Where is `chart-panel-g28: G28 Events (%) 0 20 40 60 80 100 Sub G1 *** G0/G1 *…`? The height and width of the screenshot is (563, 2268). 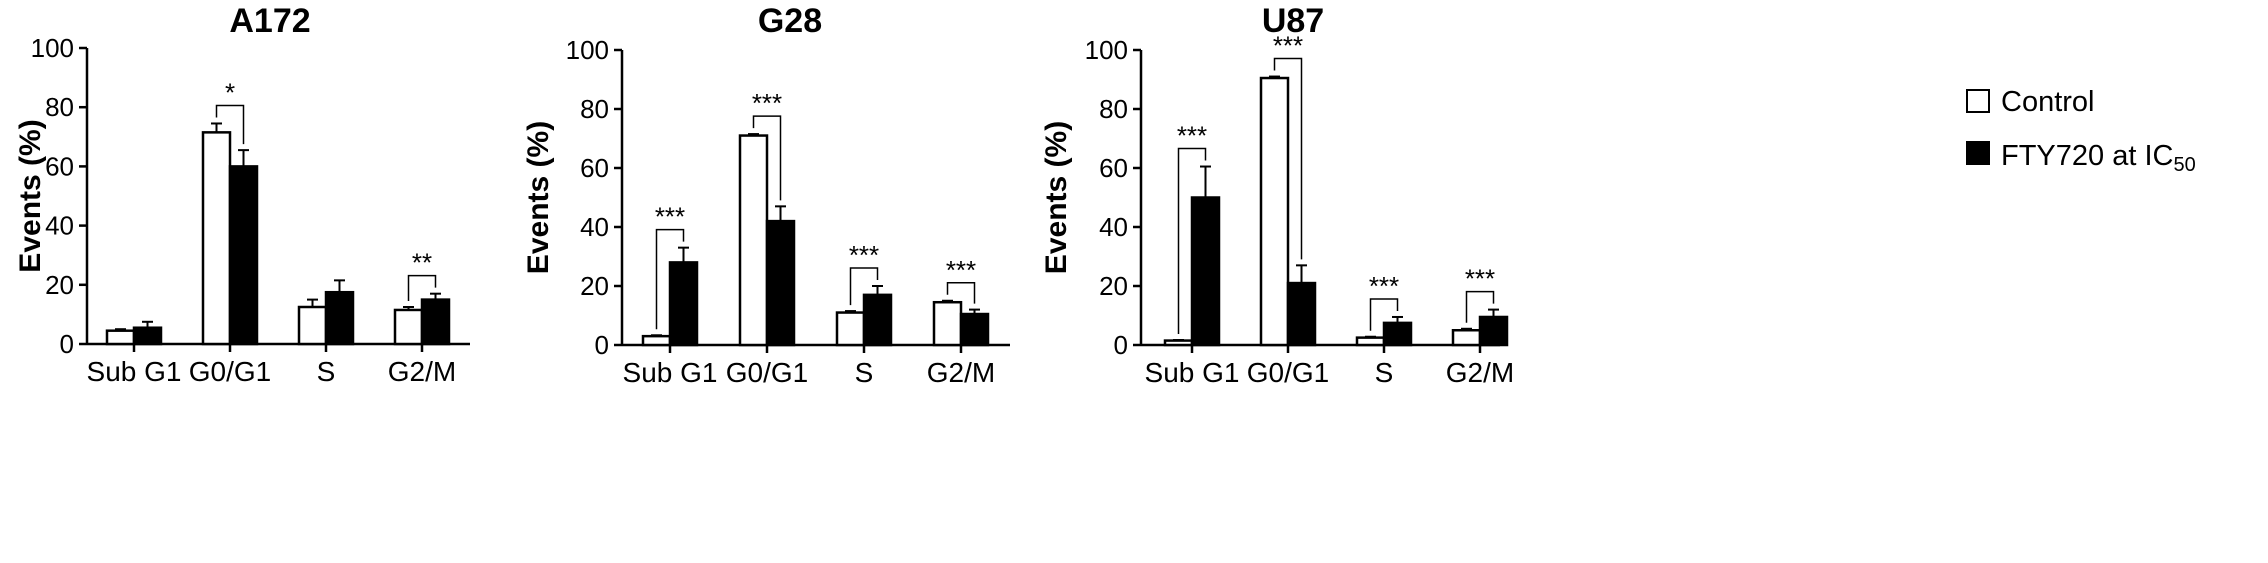 chart-panel-g28: G28 Events (%) 0 20 40 60 80 100 Sub G1 *** G0/G1 *… is located at coordinates (766, 195).